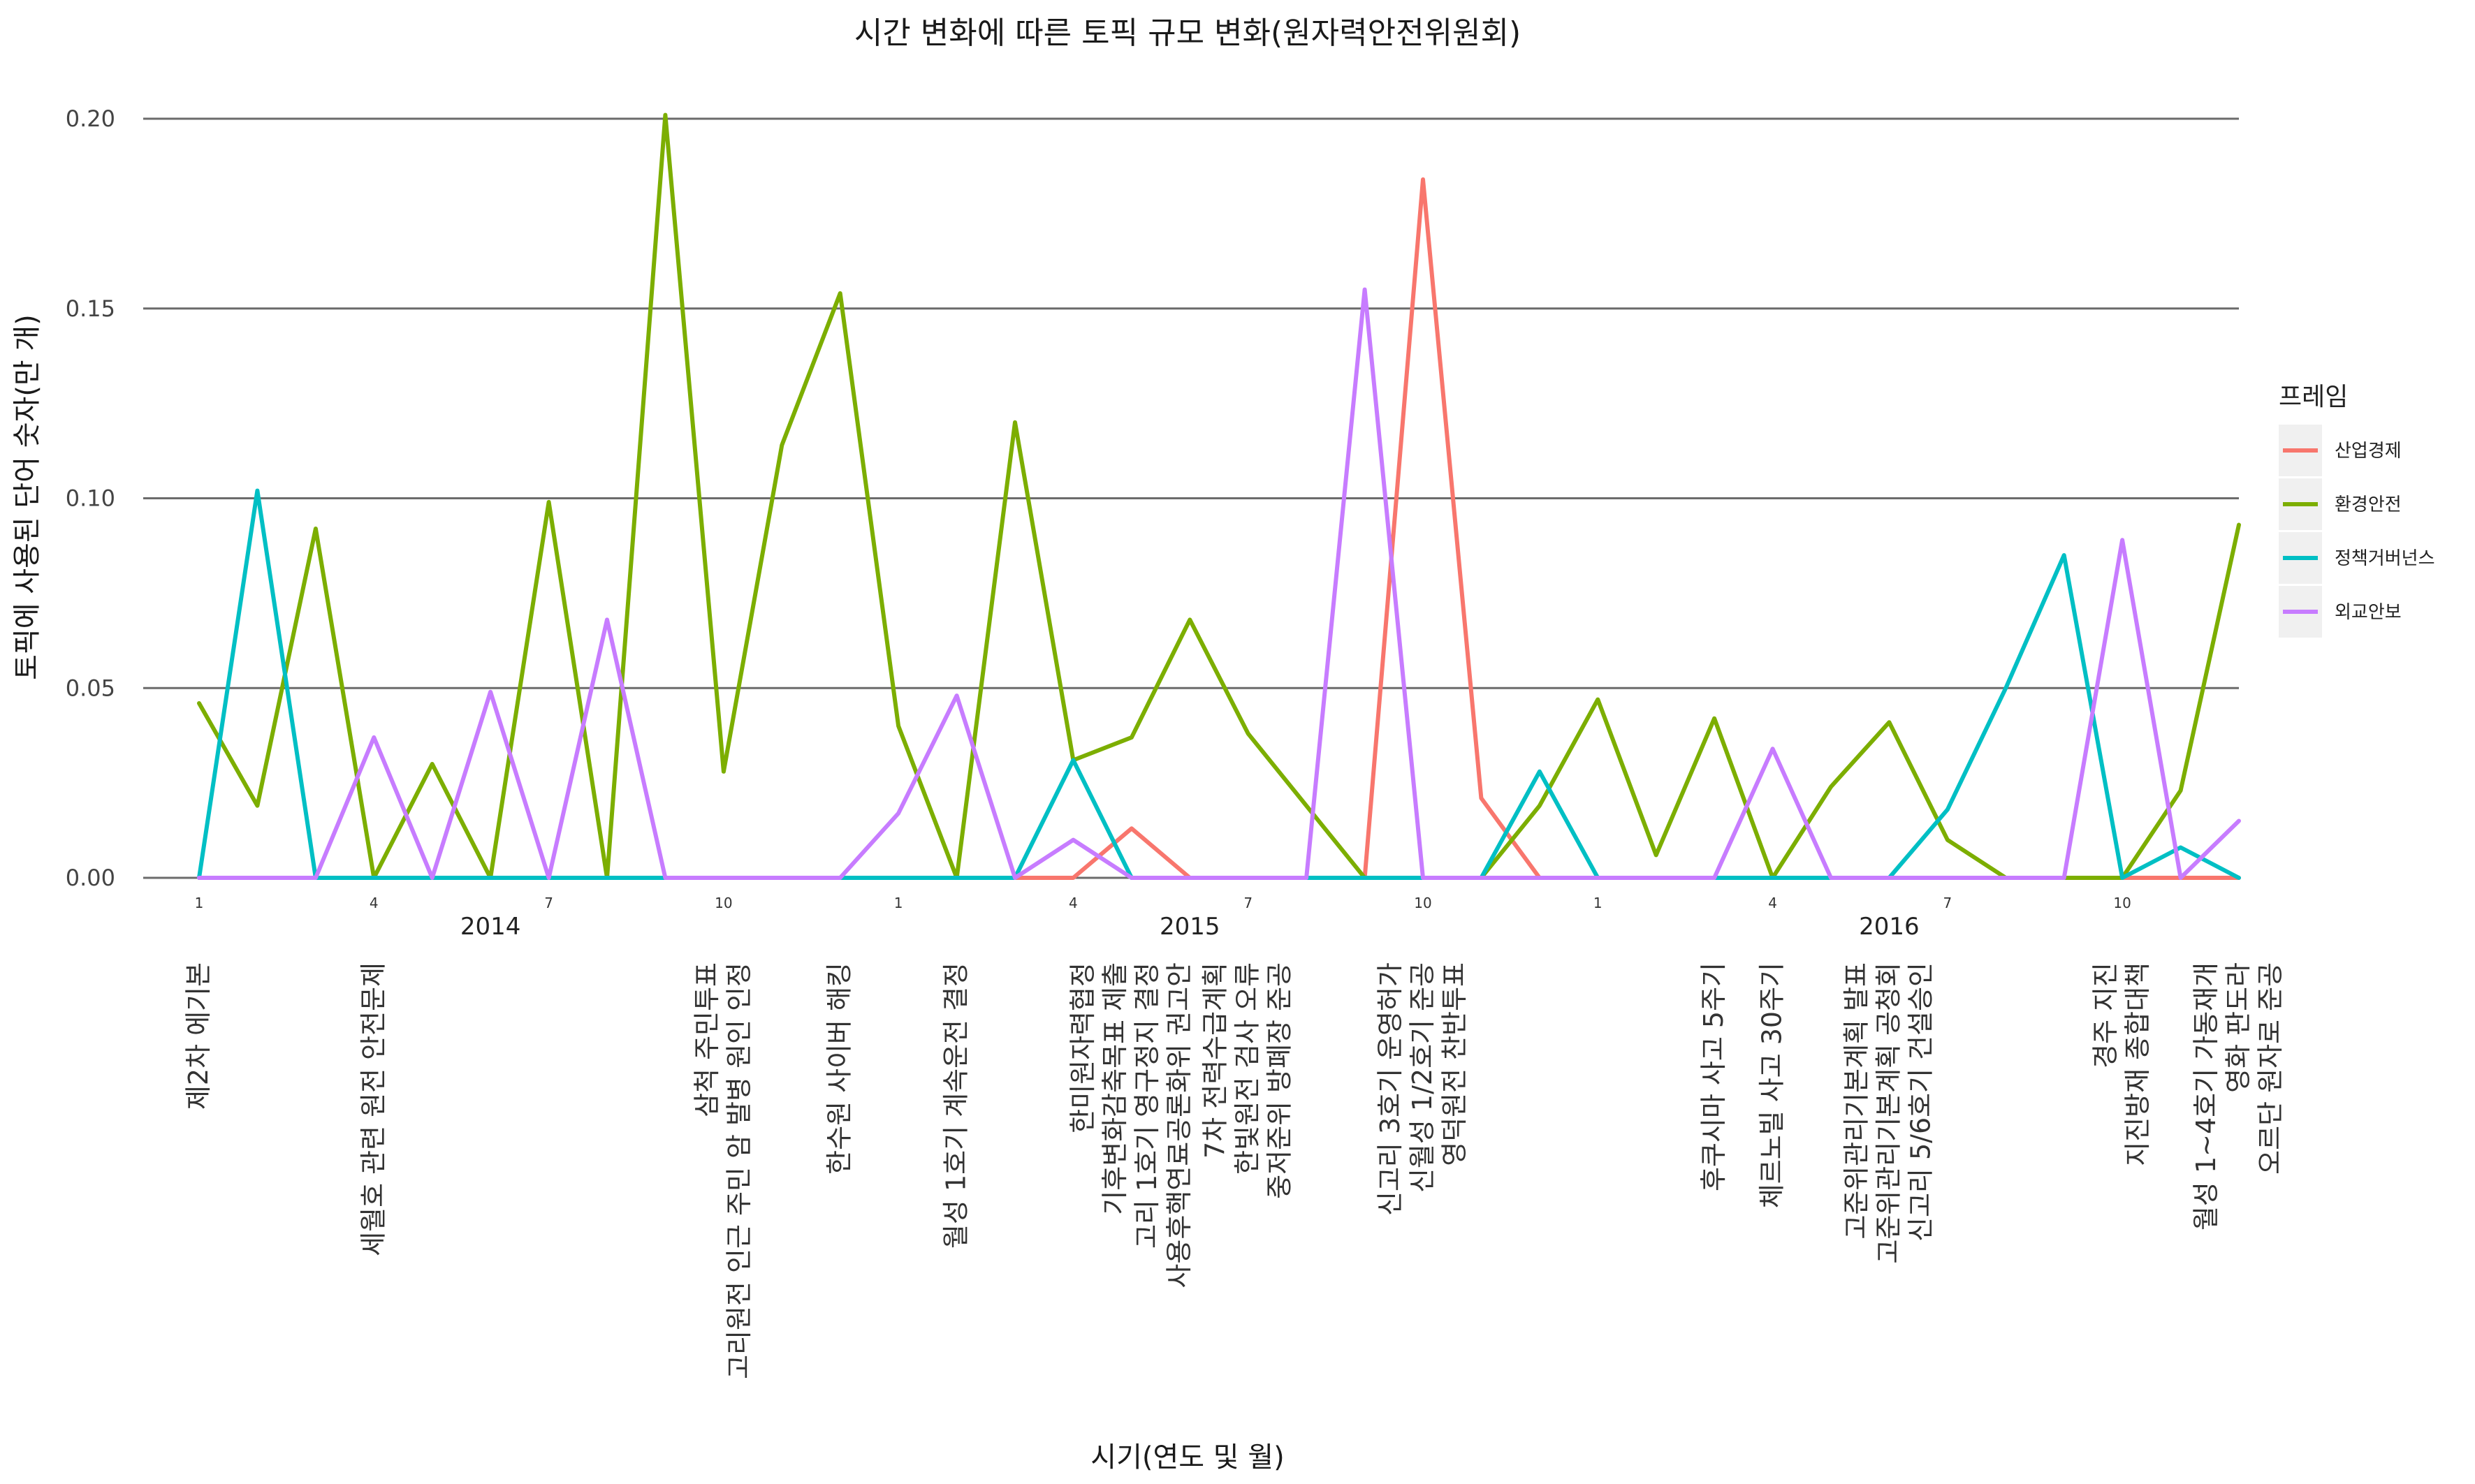 The image size is (2475, 1484). I want to click on event-label: 고준위관리기본계획 발표, so click(1856, 1101).